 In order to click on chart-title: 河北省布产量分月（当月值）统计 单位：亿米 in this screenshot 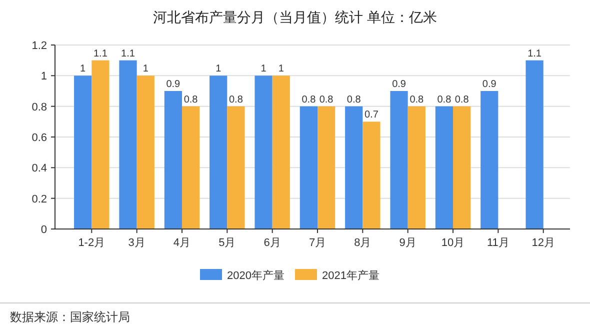, I will do `click(295, 17)`.